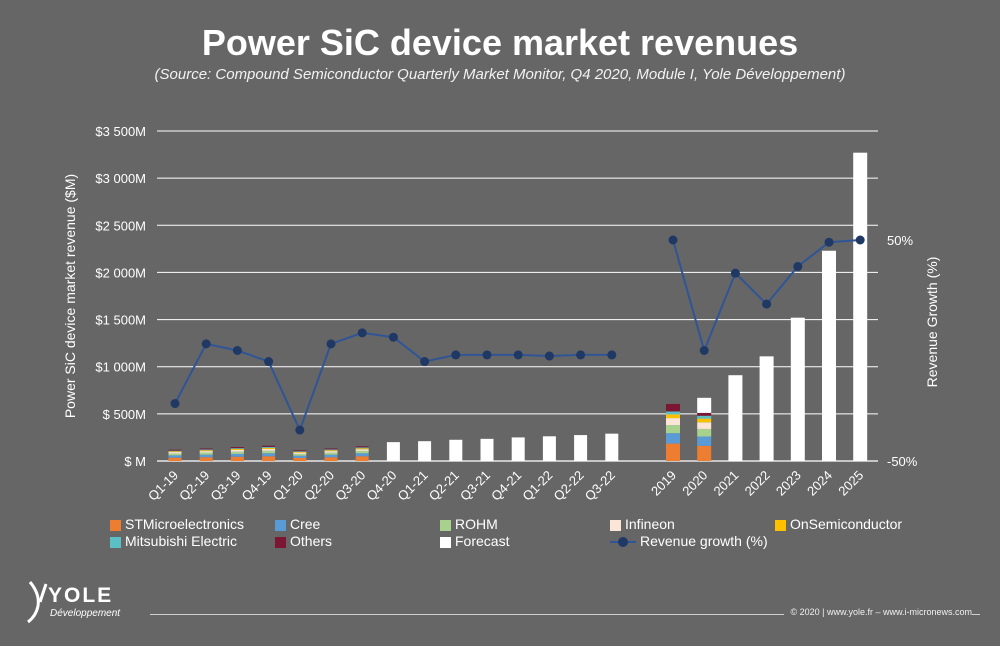  I want to click on x-tick-label: Q3-22, so click(600, 486).